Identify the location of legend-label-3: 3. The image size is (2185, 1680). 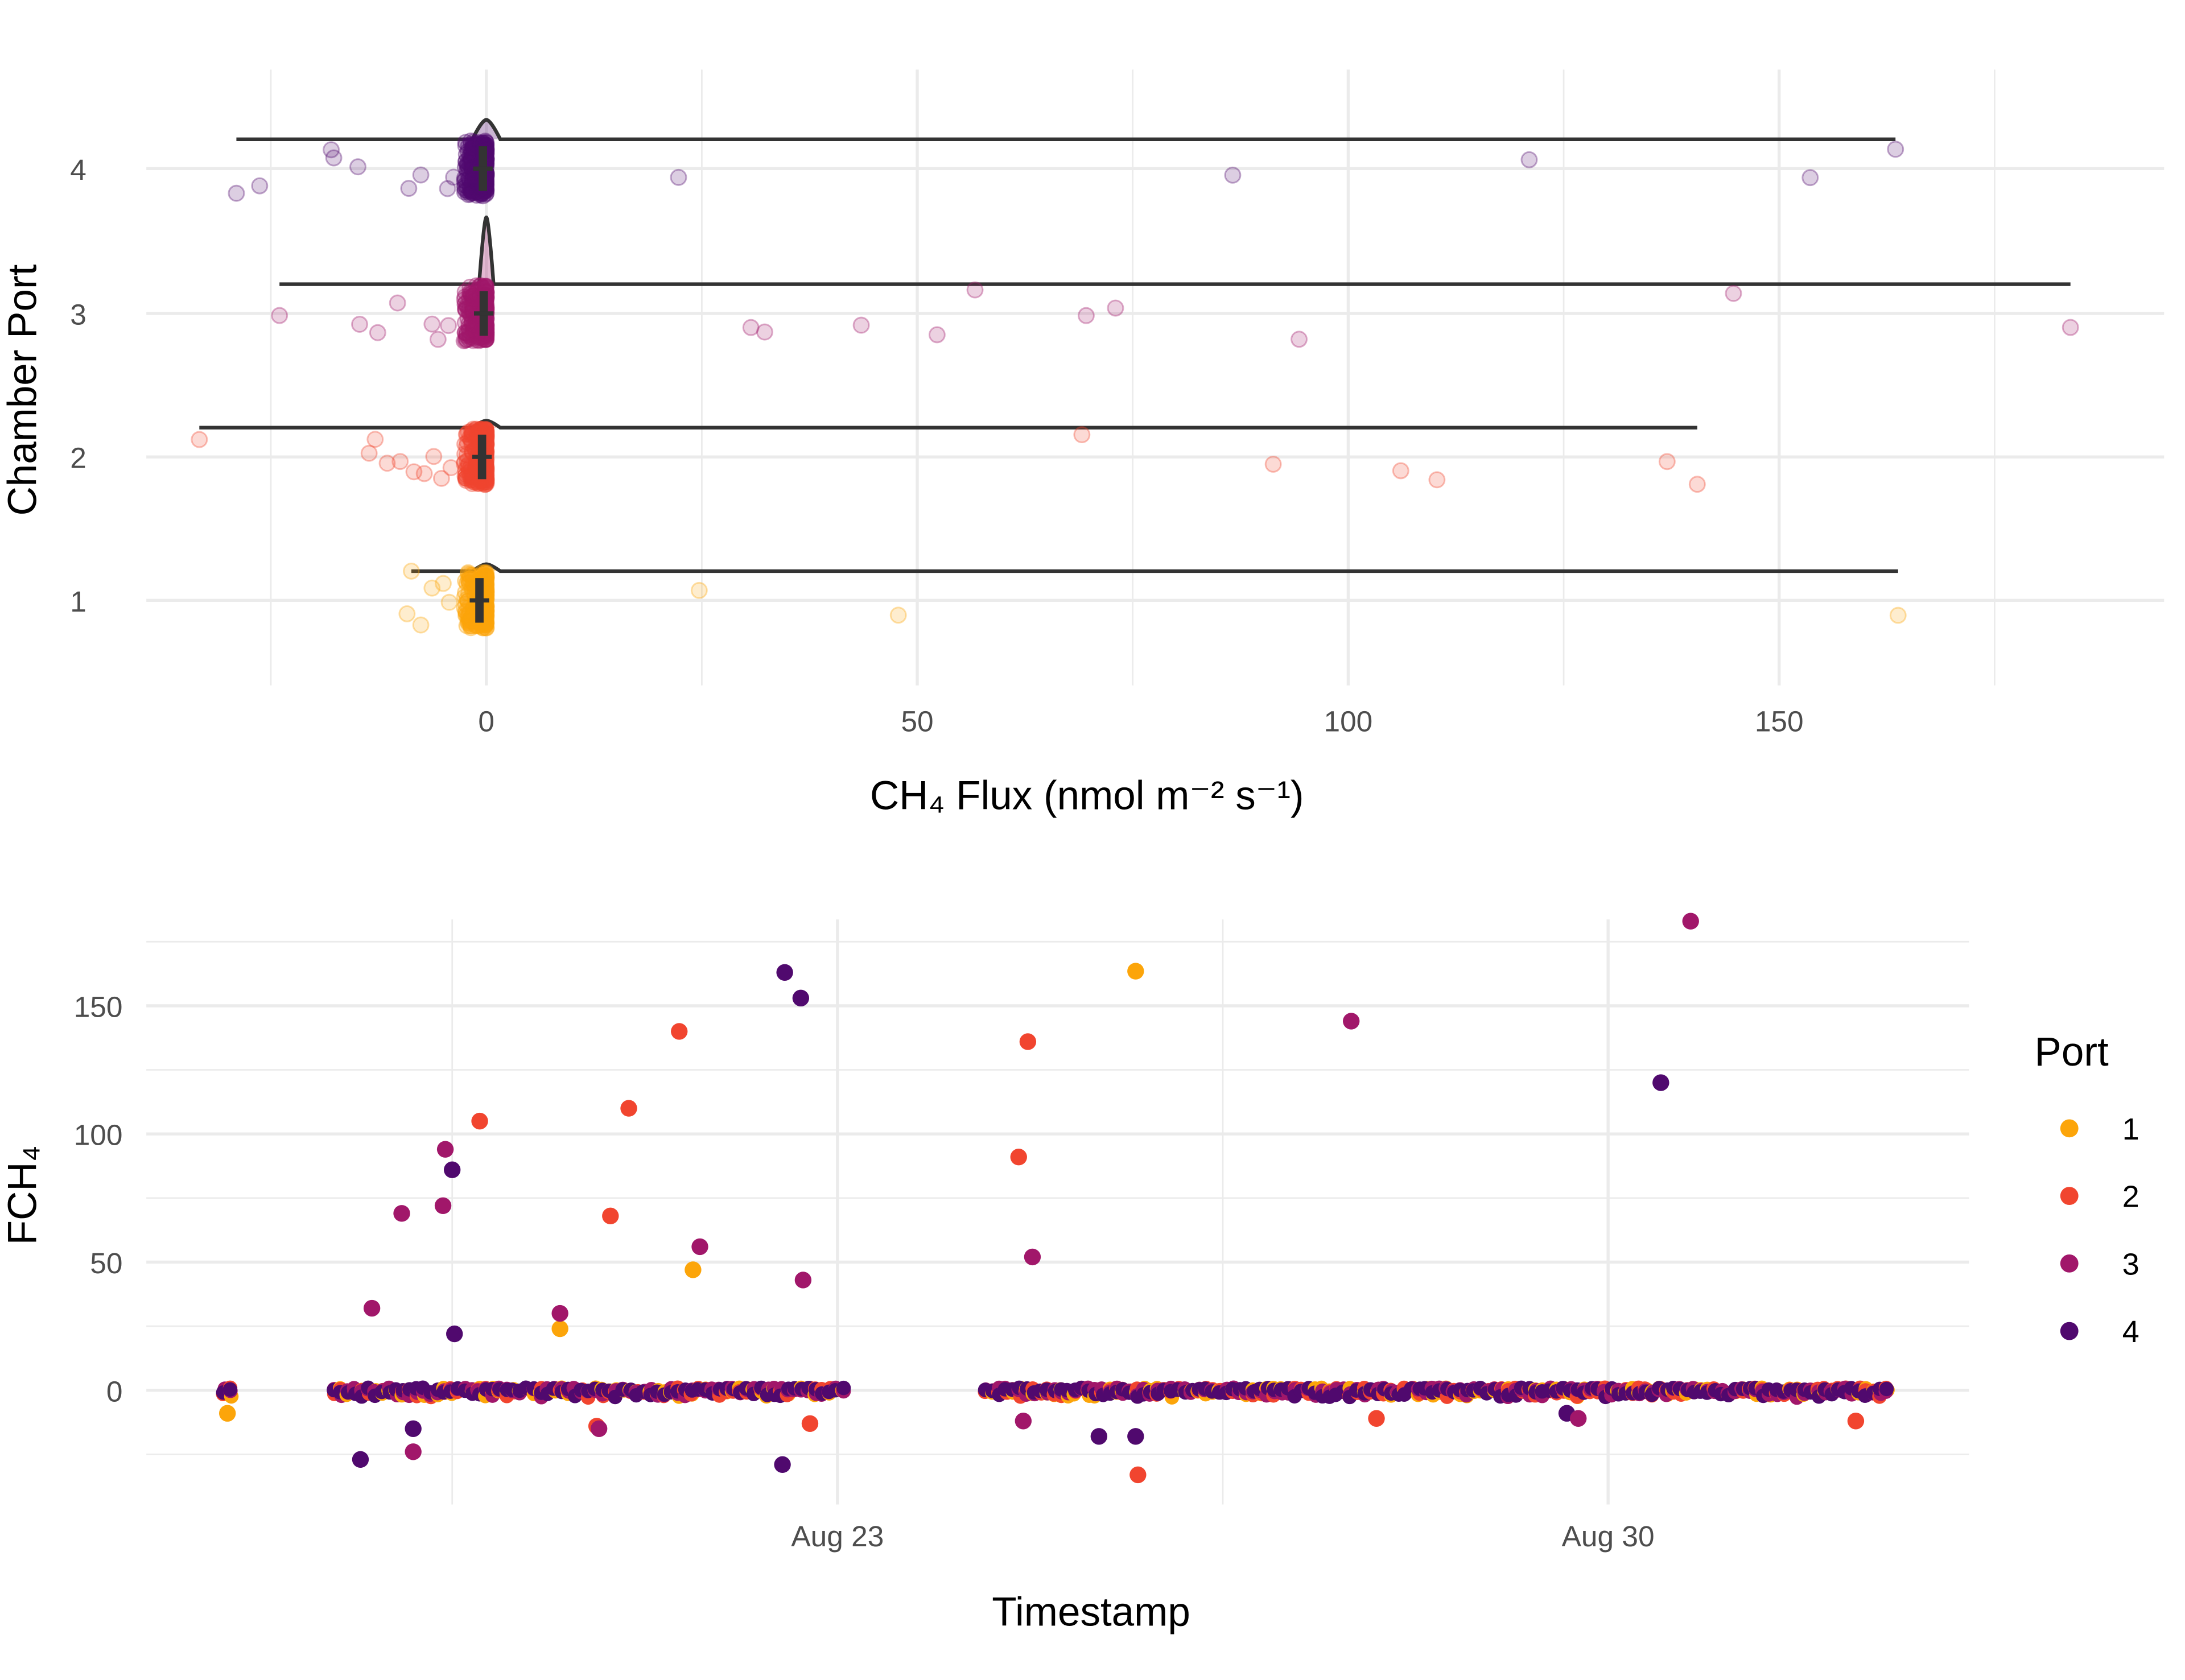
(2130, 1264).